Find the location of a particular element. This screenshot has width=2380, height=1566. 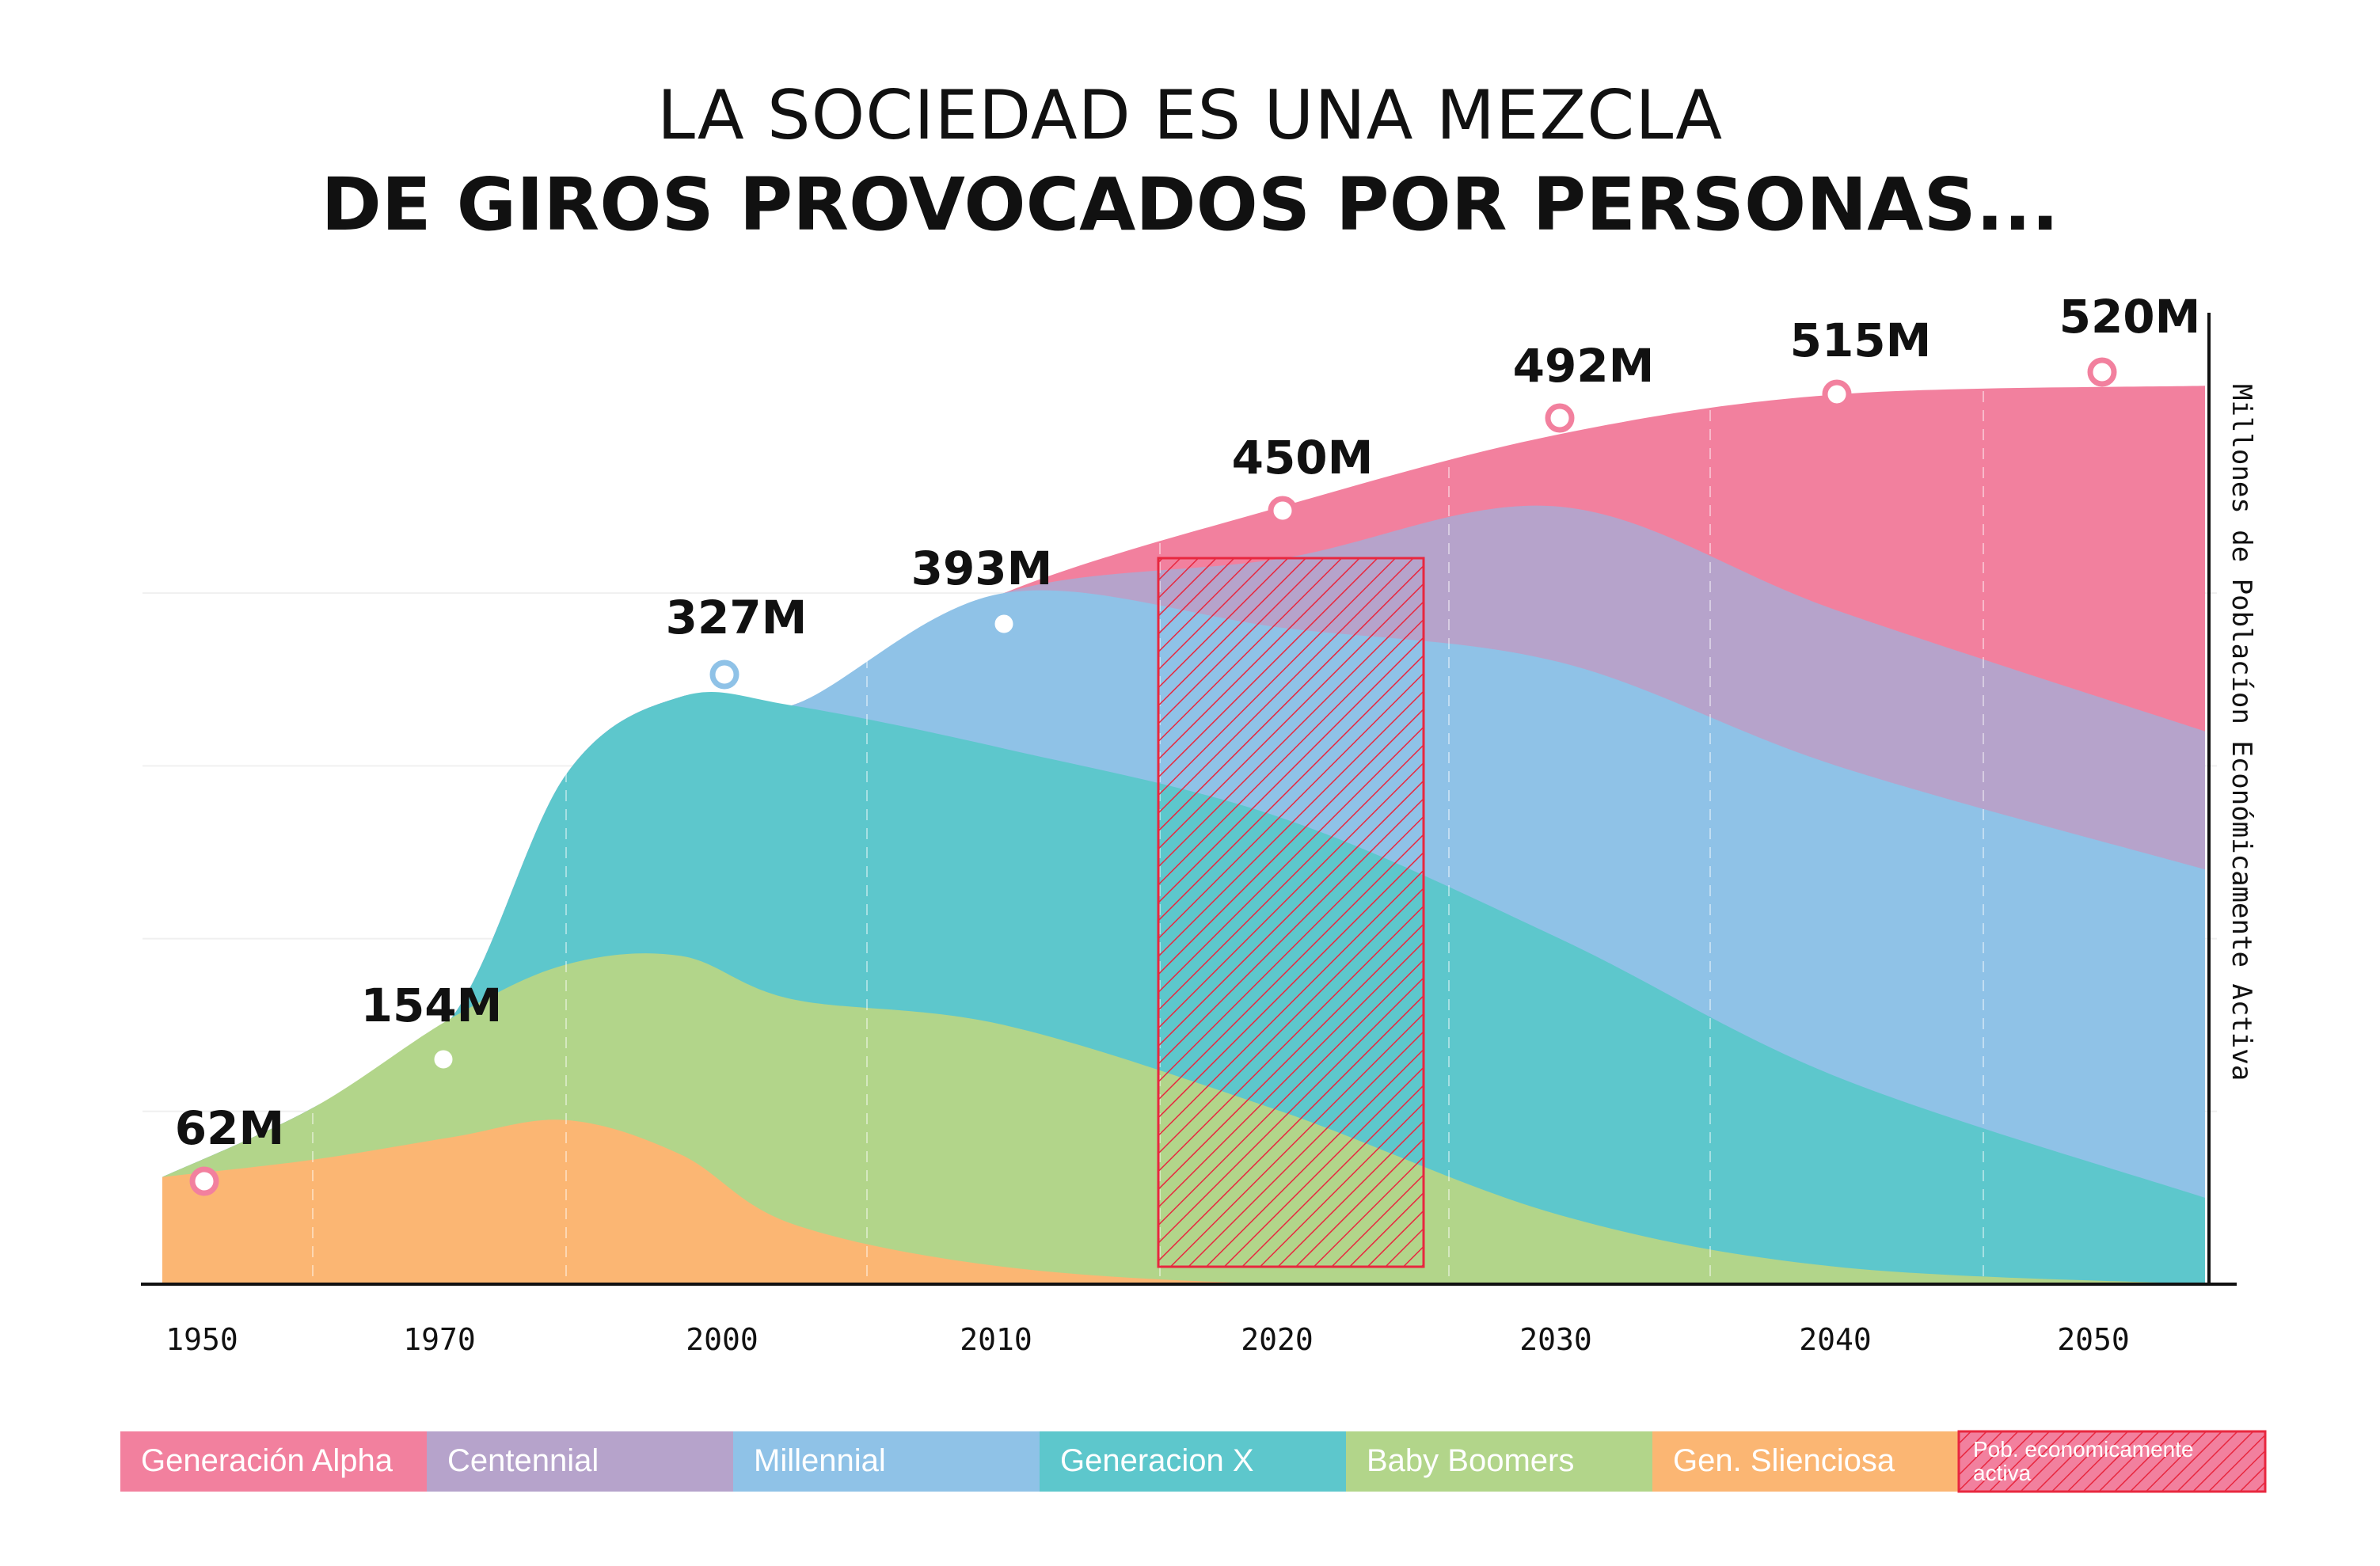

highlight-layer is located at coordinates (1291, 913).